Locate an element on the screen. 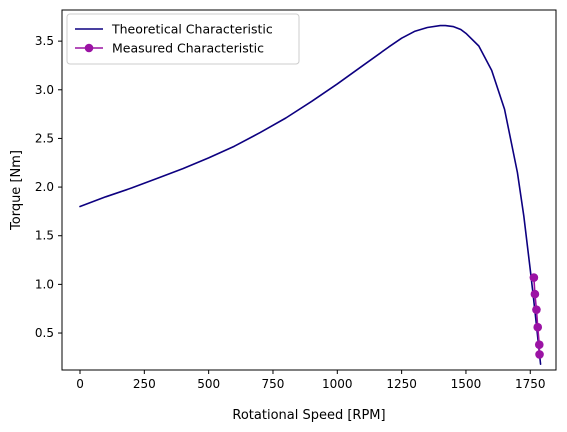 Image resolution: width=567 pixels, height=432 pixels. legend-label-theoretical: Theoretical Characteristic is located at coordinates (192, 29).